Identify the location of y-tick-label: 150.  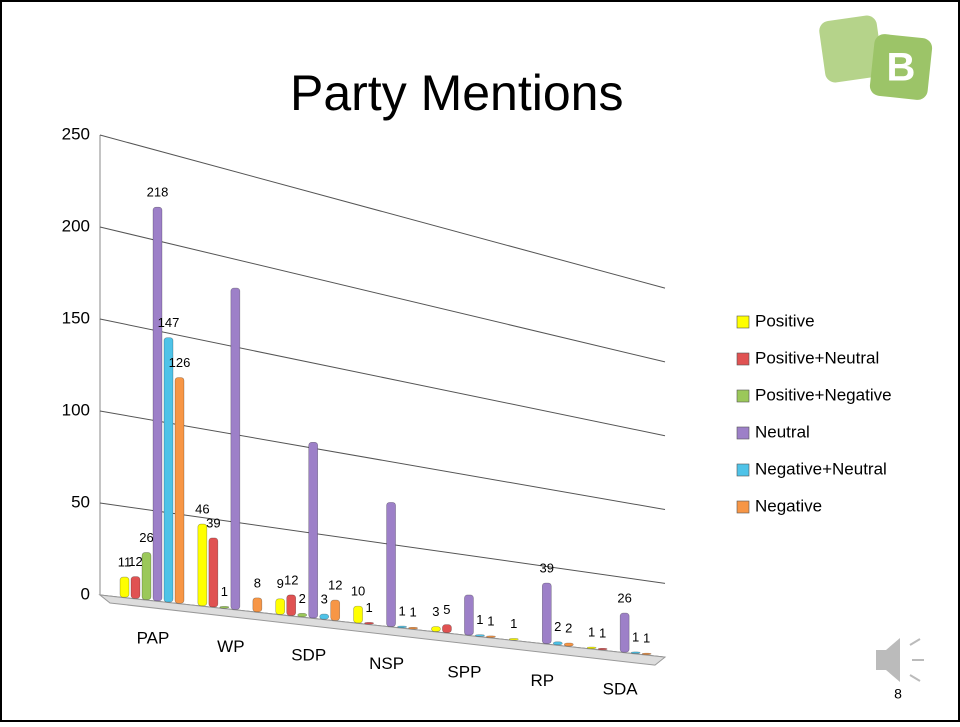
(76, 317).